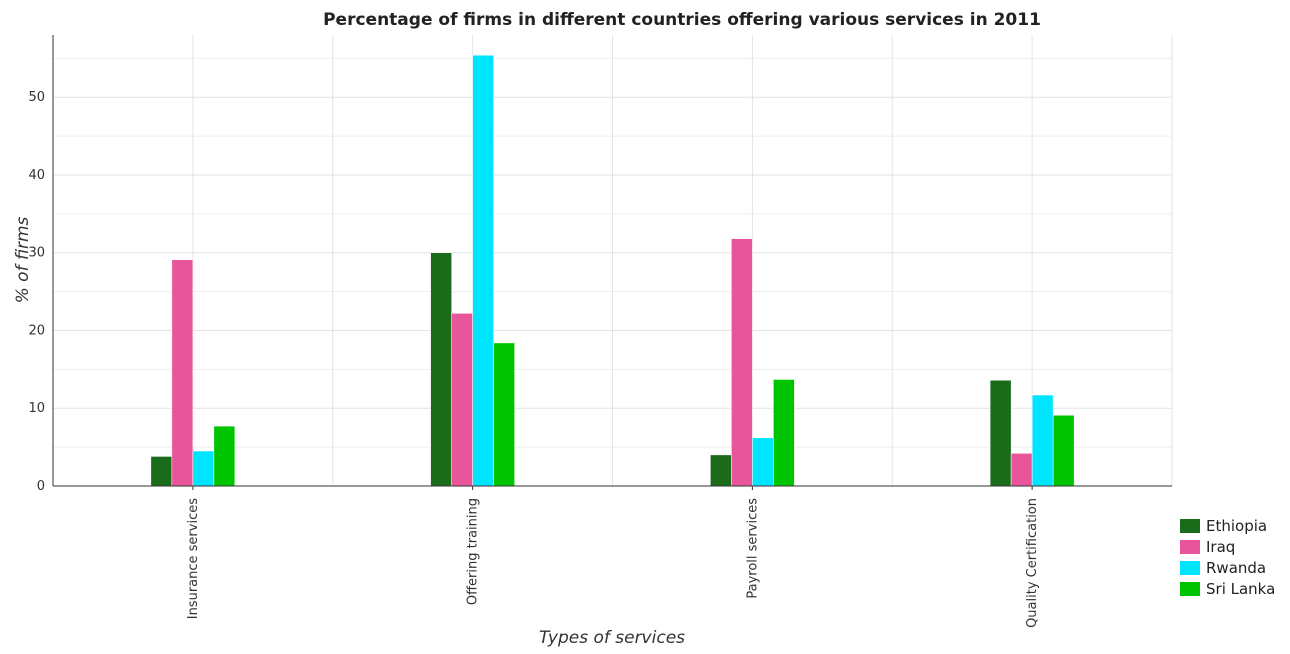 The height and width of the screenshot is (654, 1290). I want to click on x-tick-label: Insurance services, so click(193, 558).